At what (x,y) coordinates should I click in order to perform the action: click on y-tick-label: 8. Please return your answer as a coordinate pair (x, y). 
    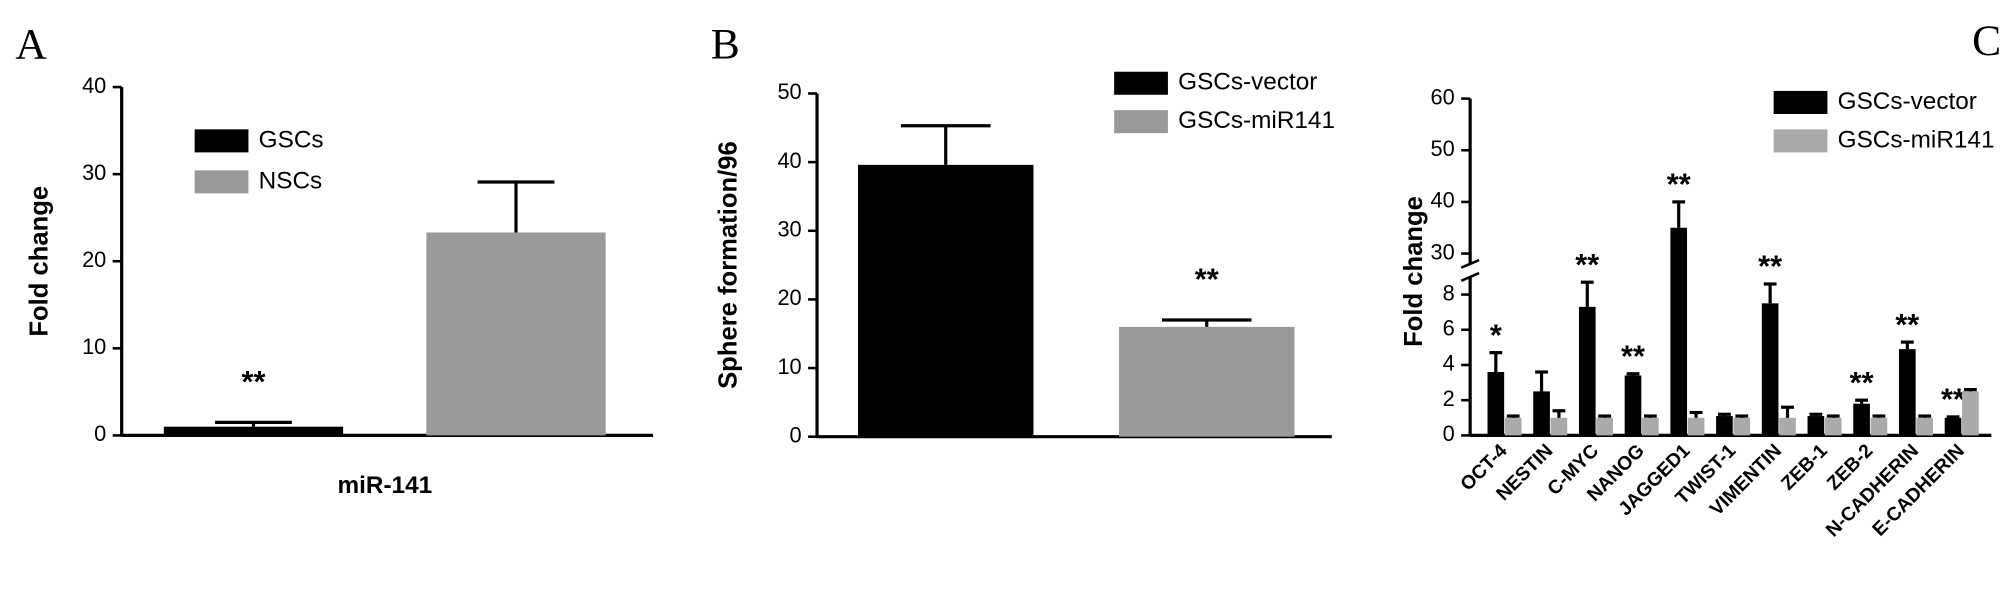
    Looking at the image, I should click on (1449, 292).